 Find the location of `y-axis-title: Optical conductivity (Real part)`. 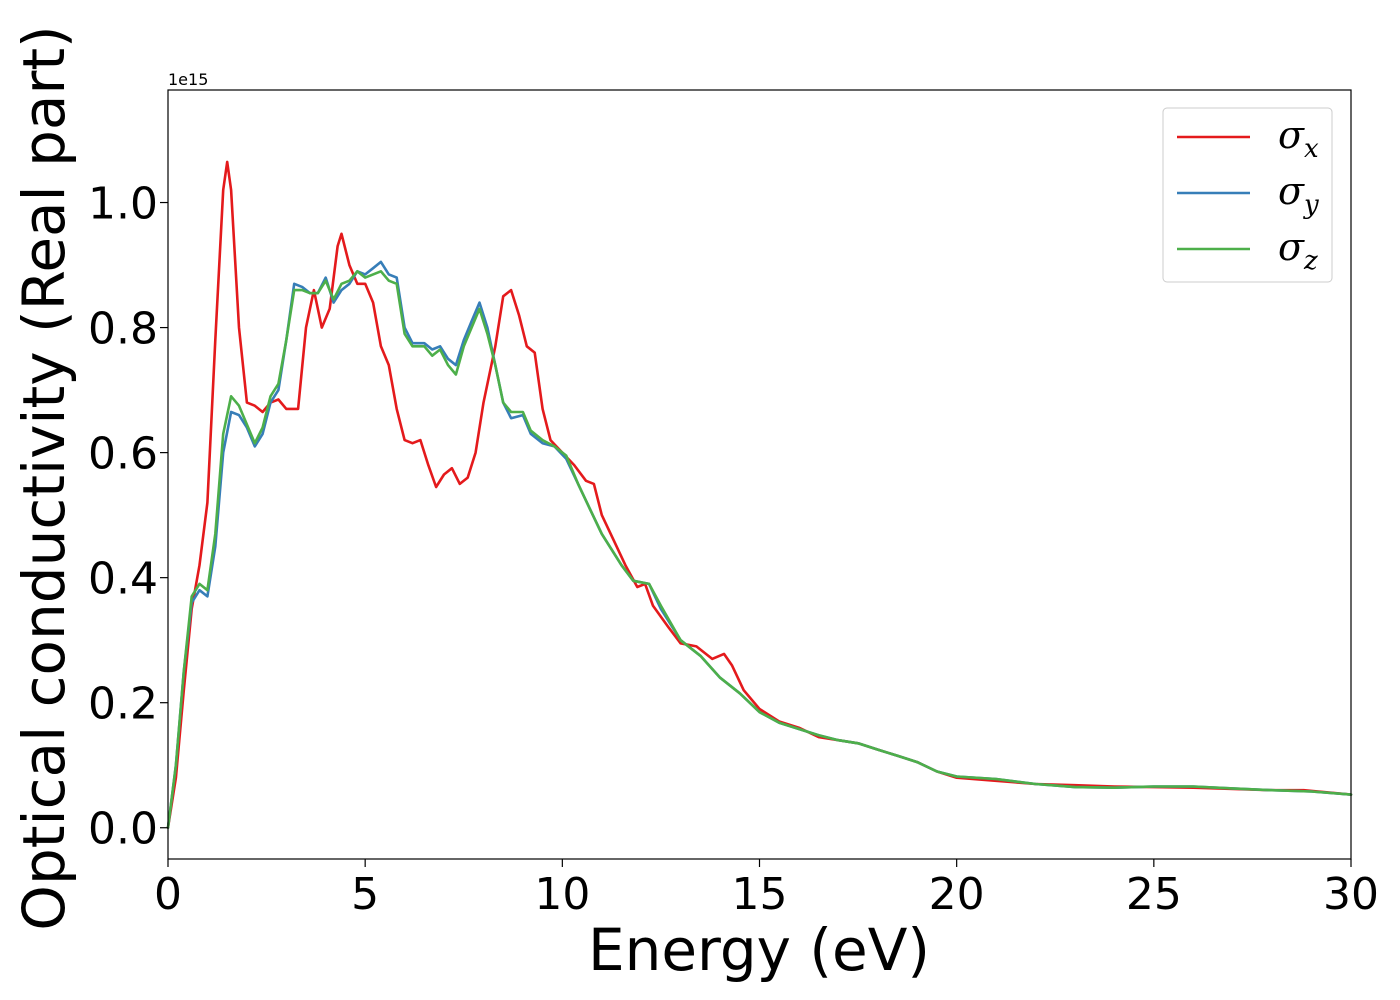

y-axis-title: Optical conductivity (Real part) is located at coordinates (44, 477).